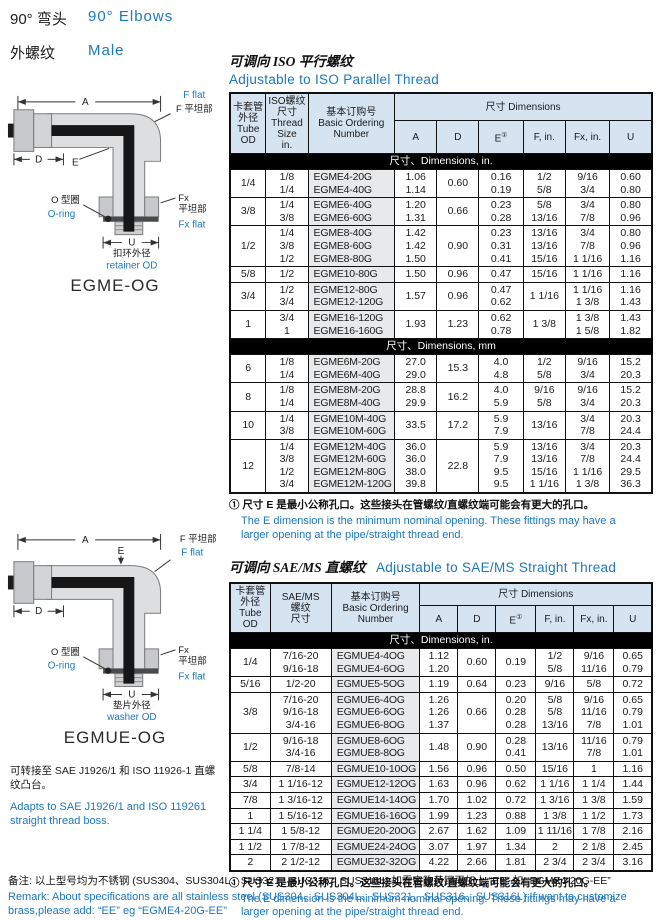  What do you see at coordinates (544, 425) in the screenshot?
I see `cell-dim-f: 13/16` at bounding box center [544, 425].